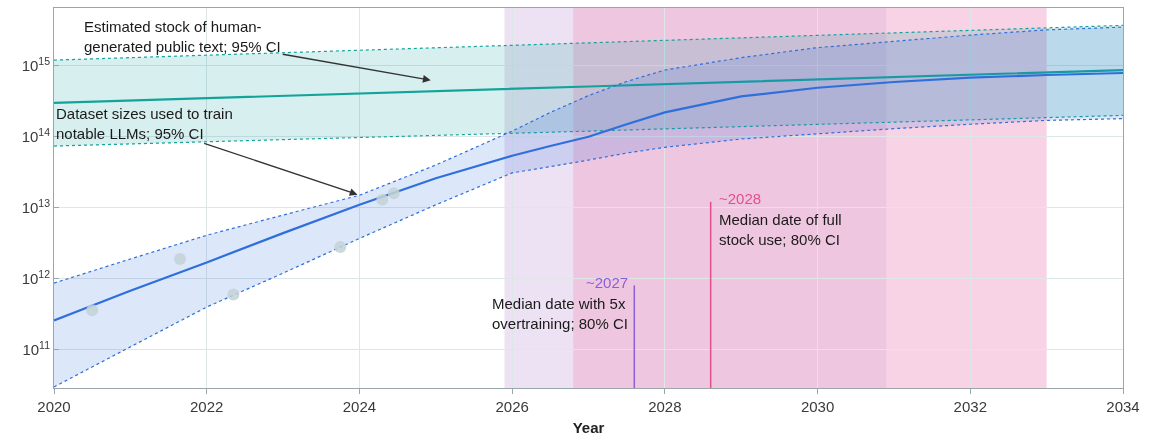 The width and height of the screenshot is (1160, 448). What do you see at coordinates (359, 406) in the screenshot?
I see `x-tick-label: 2024` at bounding box center [359, 406].